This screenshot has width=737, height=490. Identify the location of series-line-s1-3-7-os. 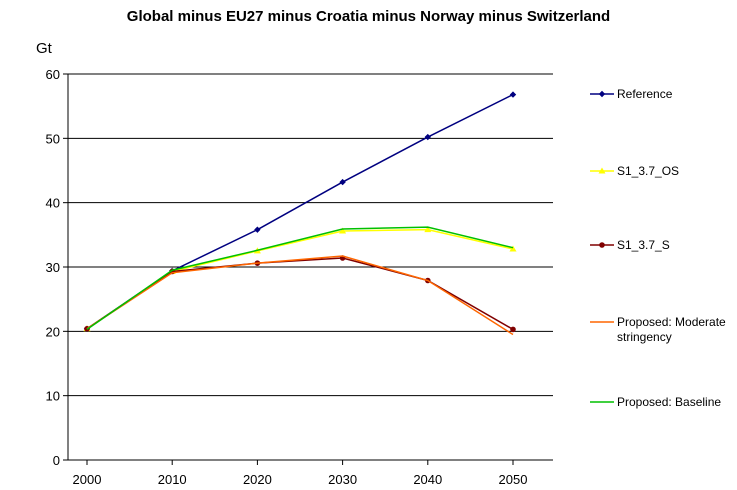
(300, 279).